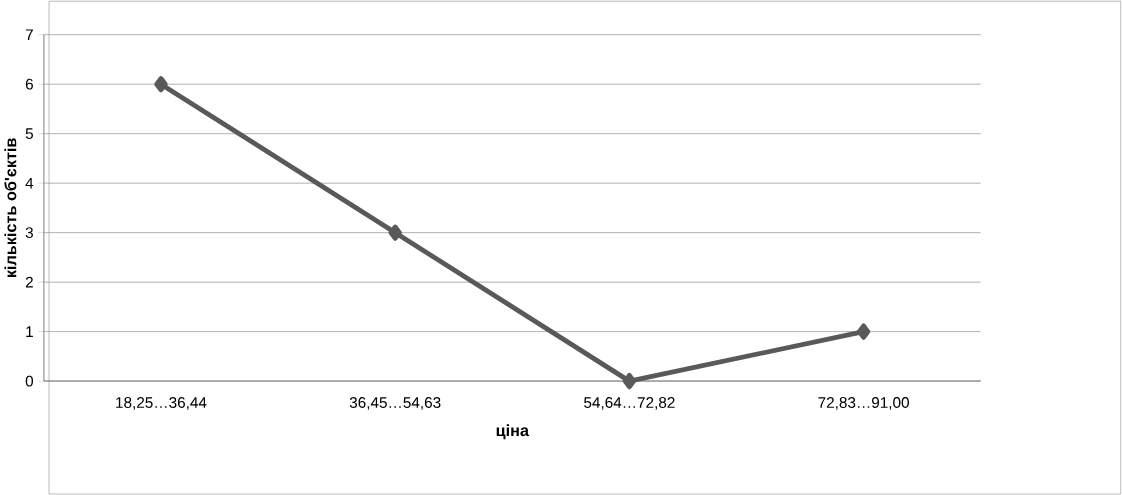 This screenshot has height=495, width=1122. Describe the element at coordinates (29, 282) in the screenshot. I see `y-tick-label: 2` at that location.